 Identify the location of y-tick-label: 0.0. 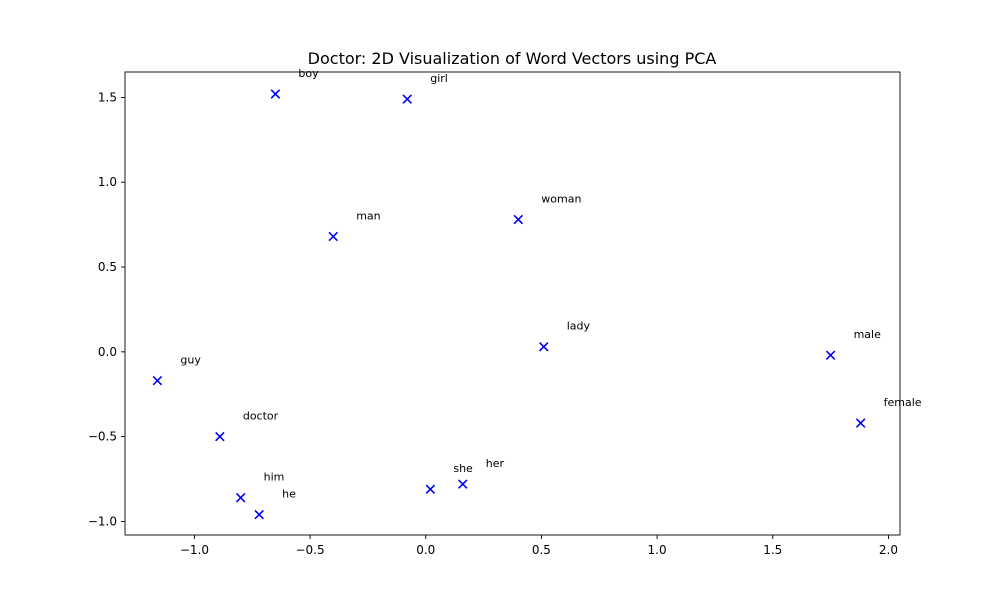
(107, 352).